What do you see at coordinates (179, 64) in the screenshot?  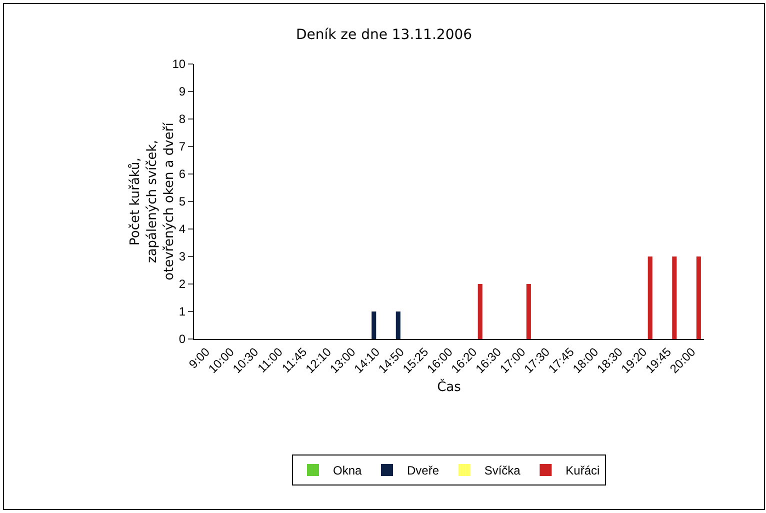 I see `y-tick-label: 10` at bounding box center [179, 64].